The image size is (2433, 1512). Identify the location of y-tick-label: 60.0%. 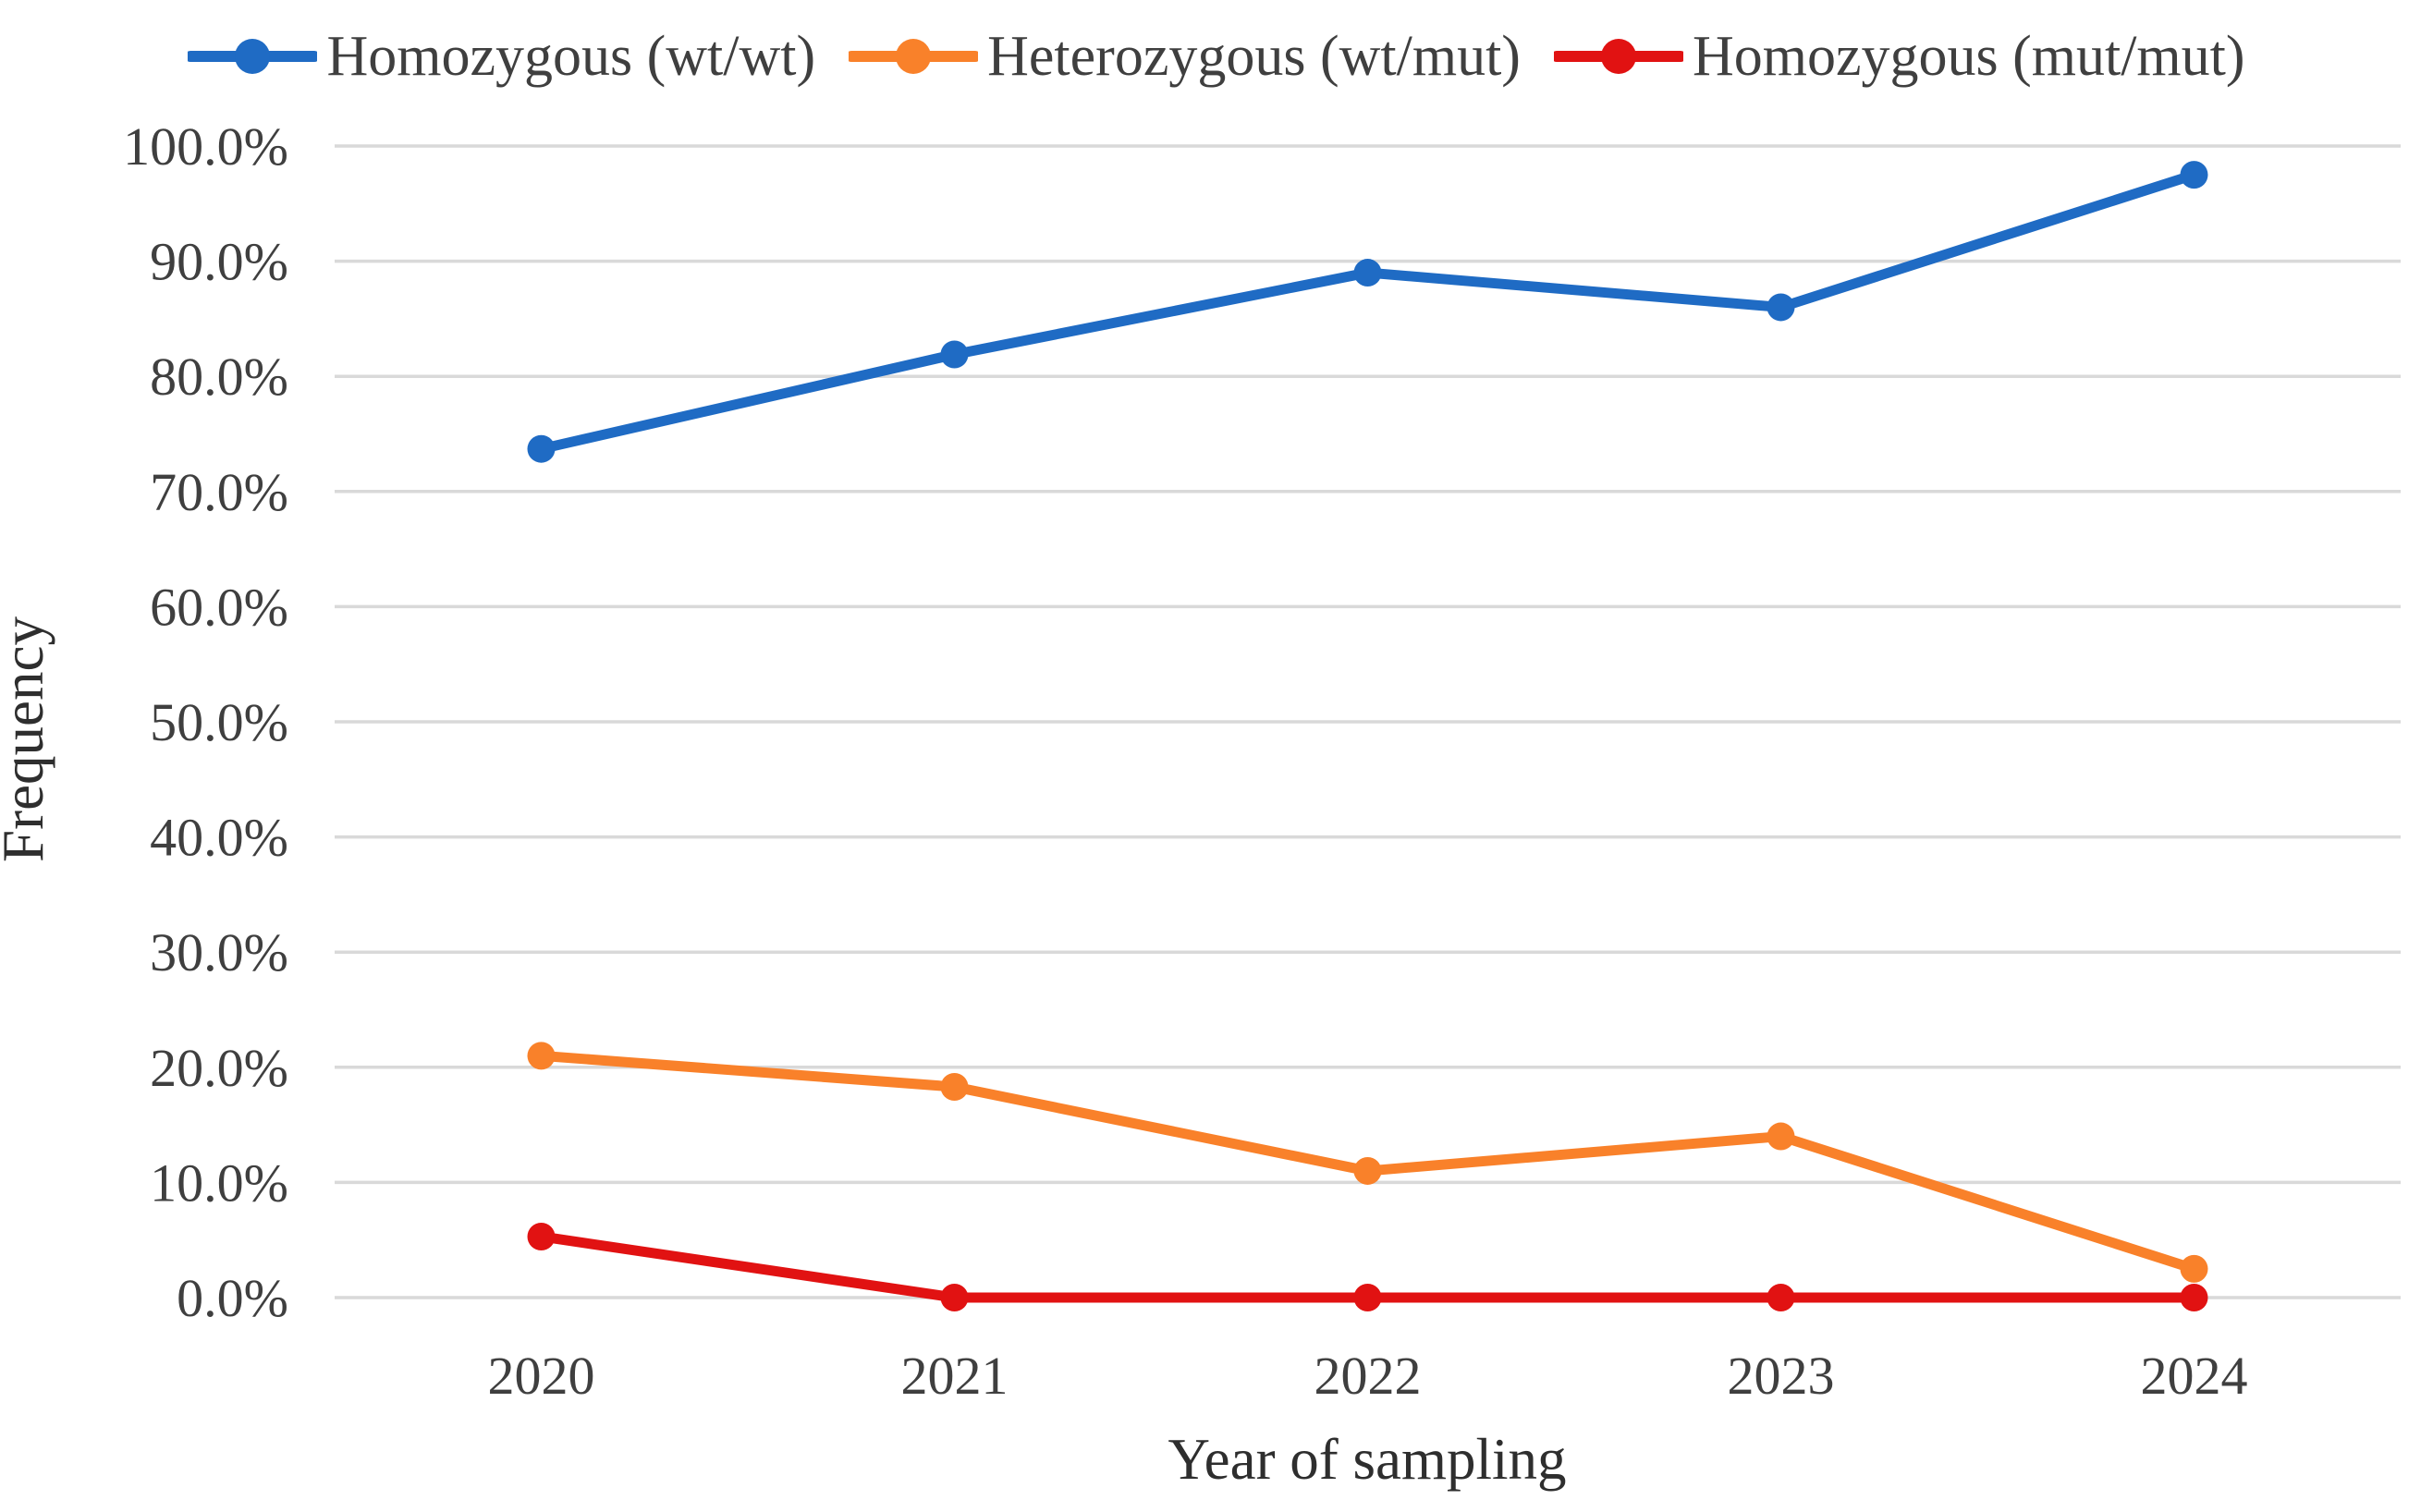
(219, 607).